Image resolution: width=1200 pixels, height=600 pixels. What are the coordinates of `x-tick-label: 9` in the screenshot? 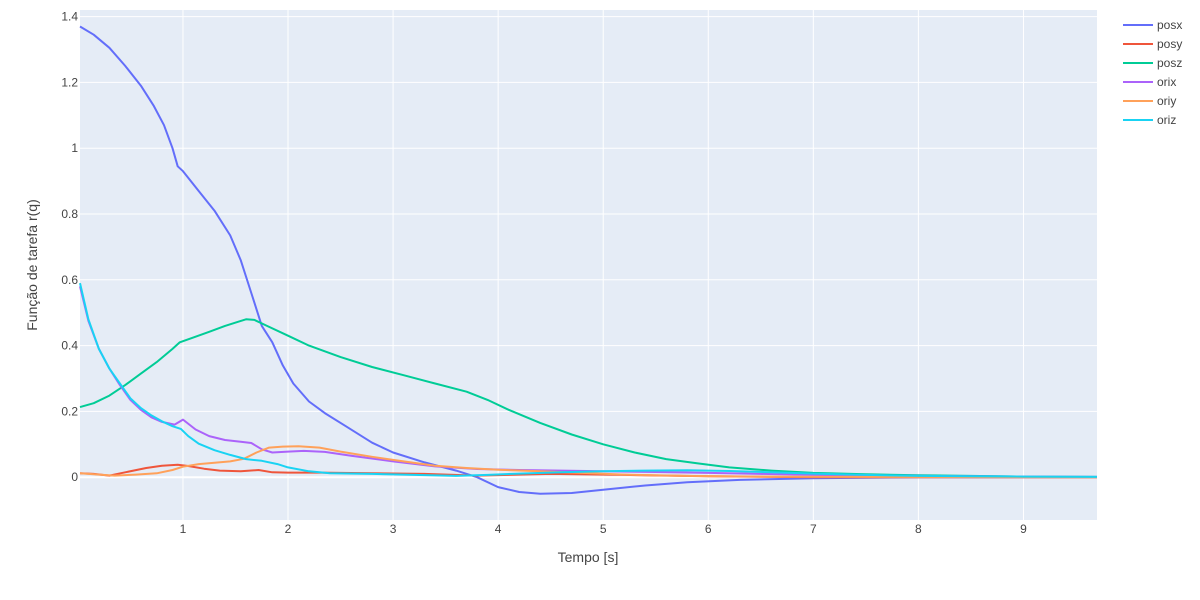 It's located at (1023, 529).